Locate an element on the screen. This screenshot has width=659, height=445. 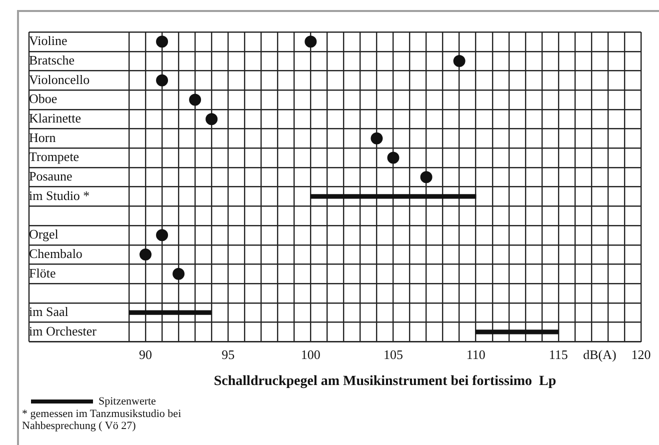
x-tick-label: 115 is located at coordinates (558, 354).